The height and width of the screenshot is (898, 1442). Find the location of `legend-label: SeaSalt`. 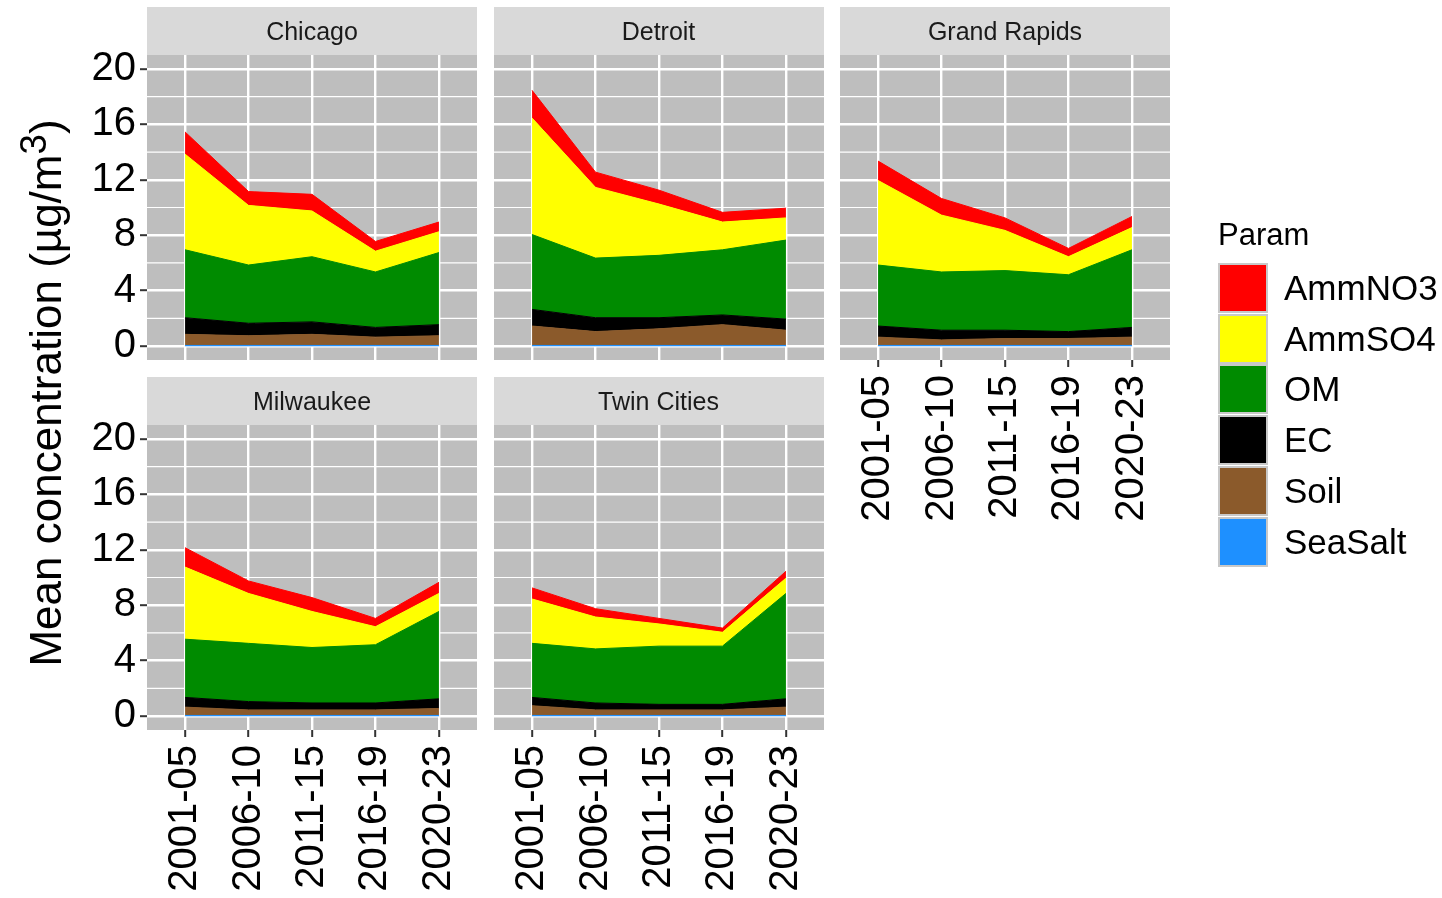

legend-label: SeaSalt is located at coordinates (1345, 541).